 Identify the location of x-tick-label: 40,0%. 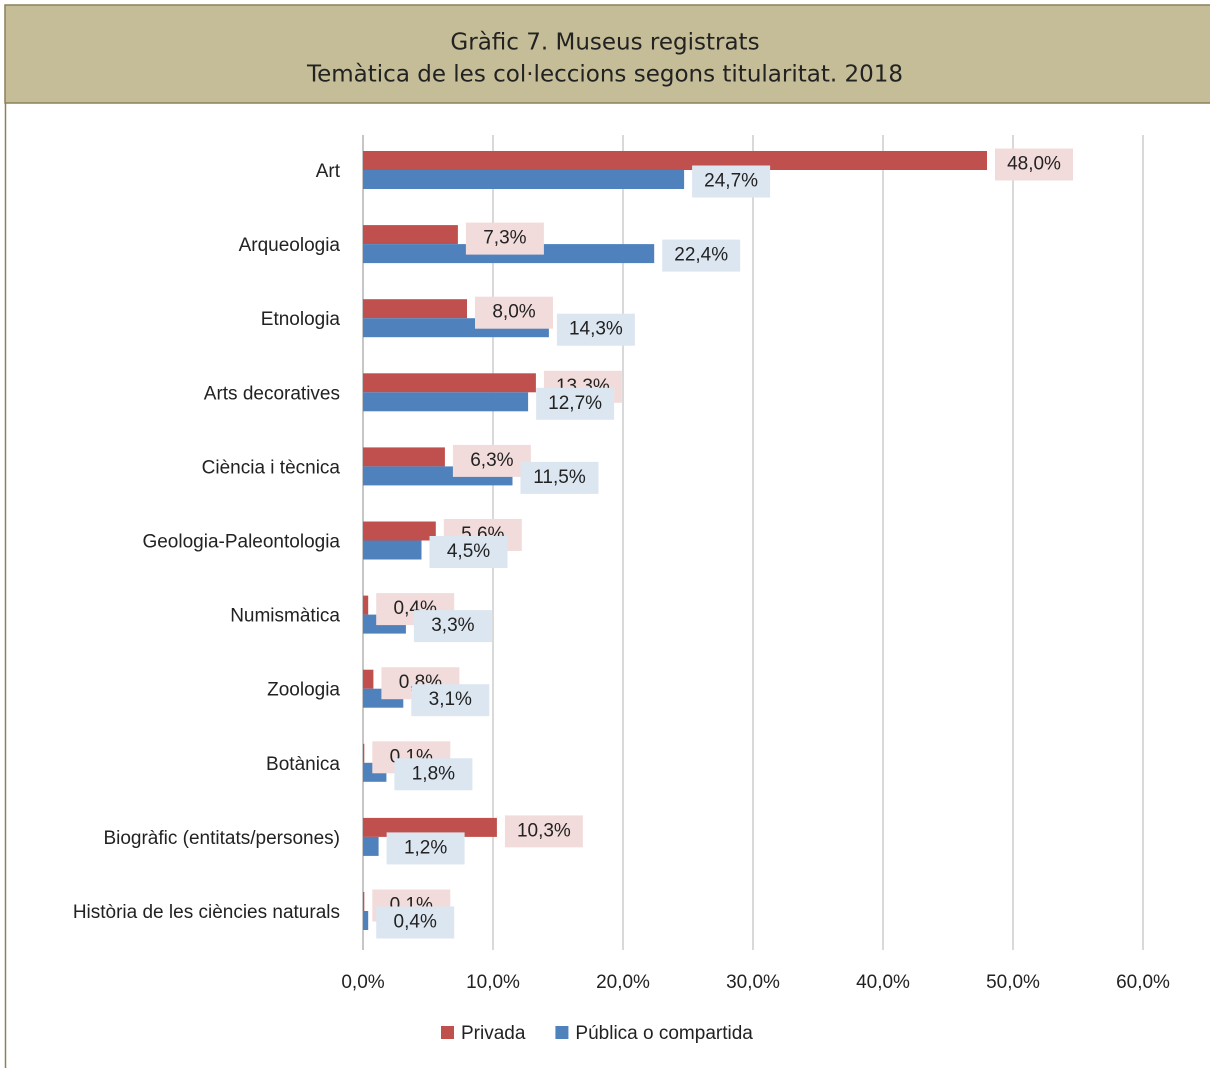
(883, 982).